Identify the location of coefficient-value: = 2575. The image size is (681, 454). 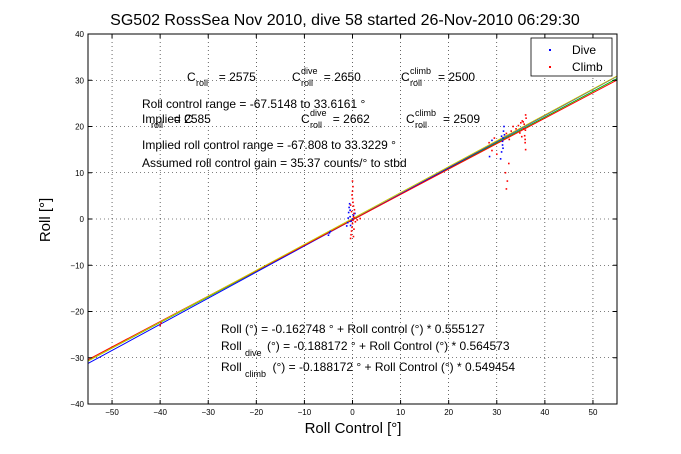
(237, 77).